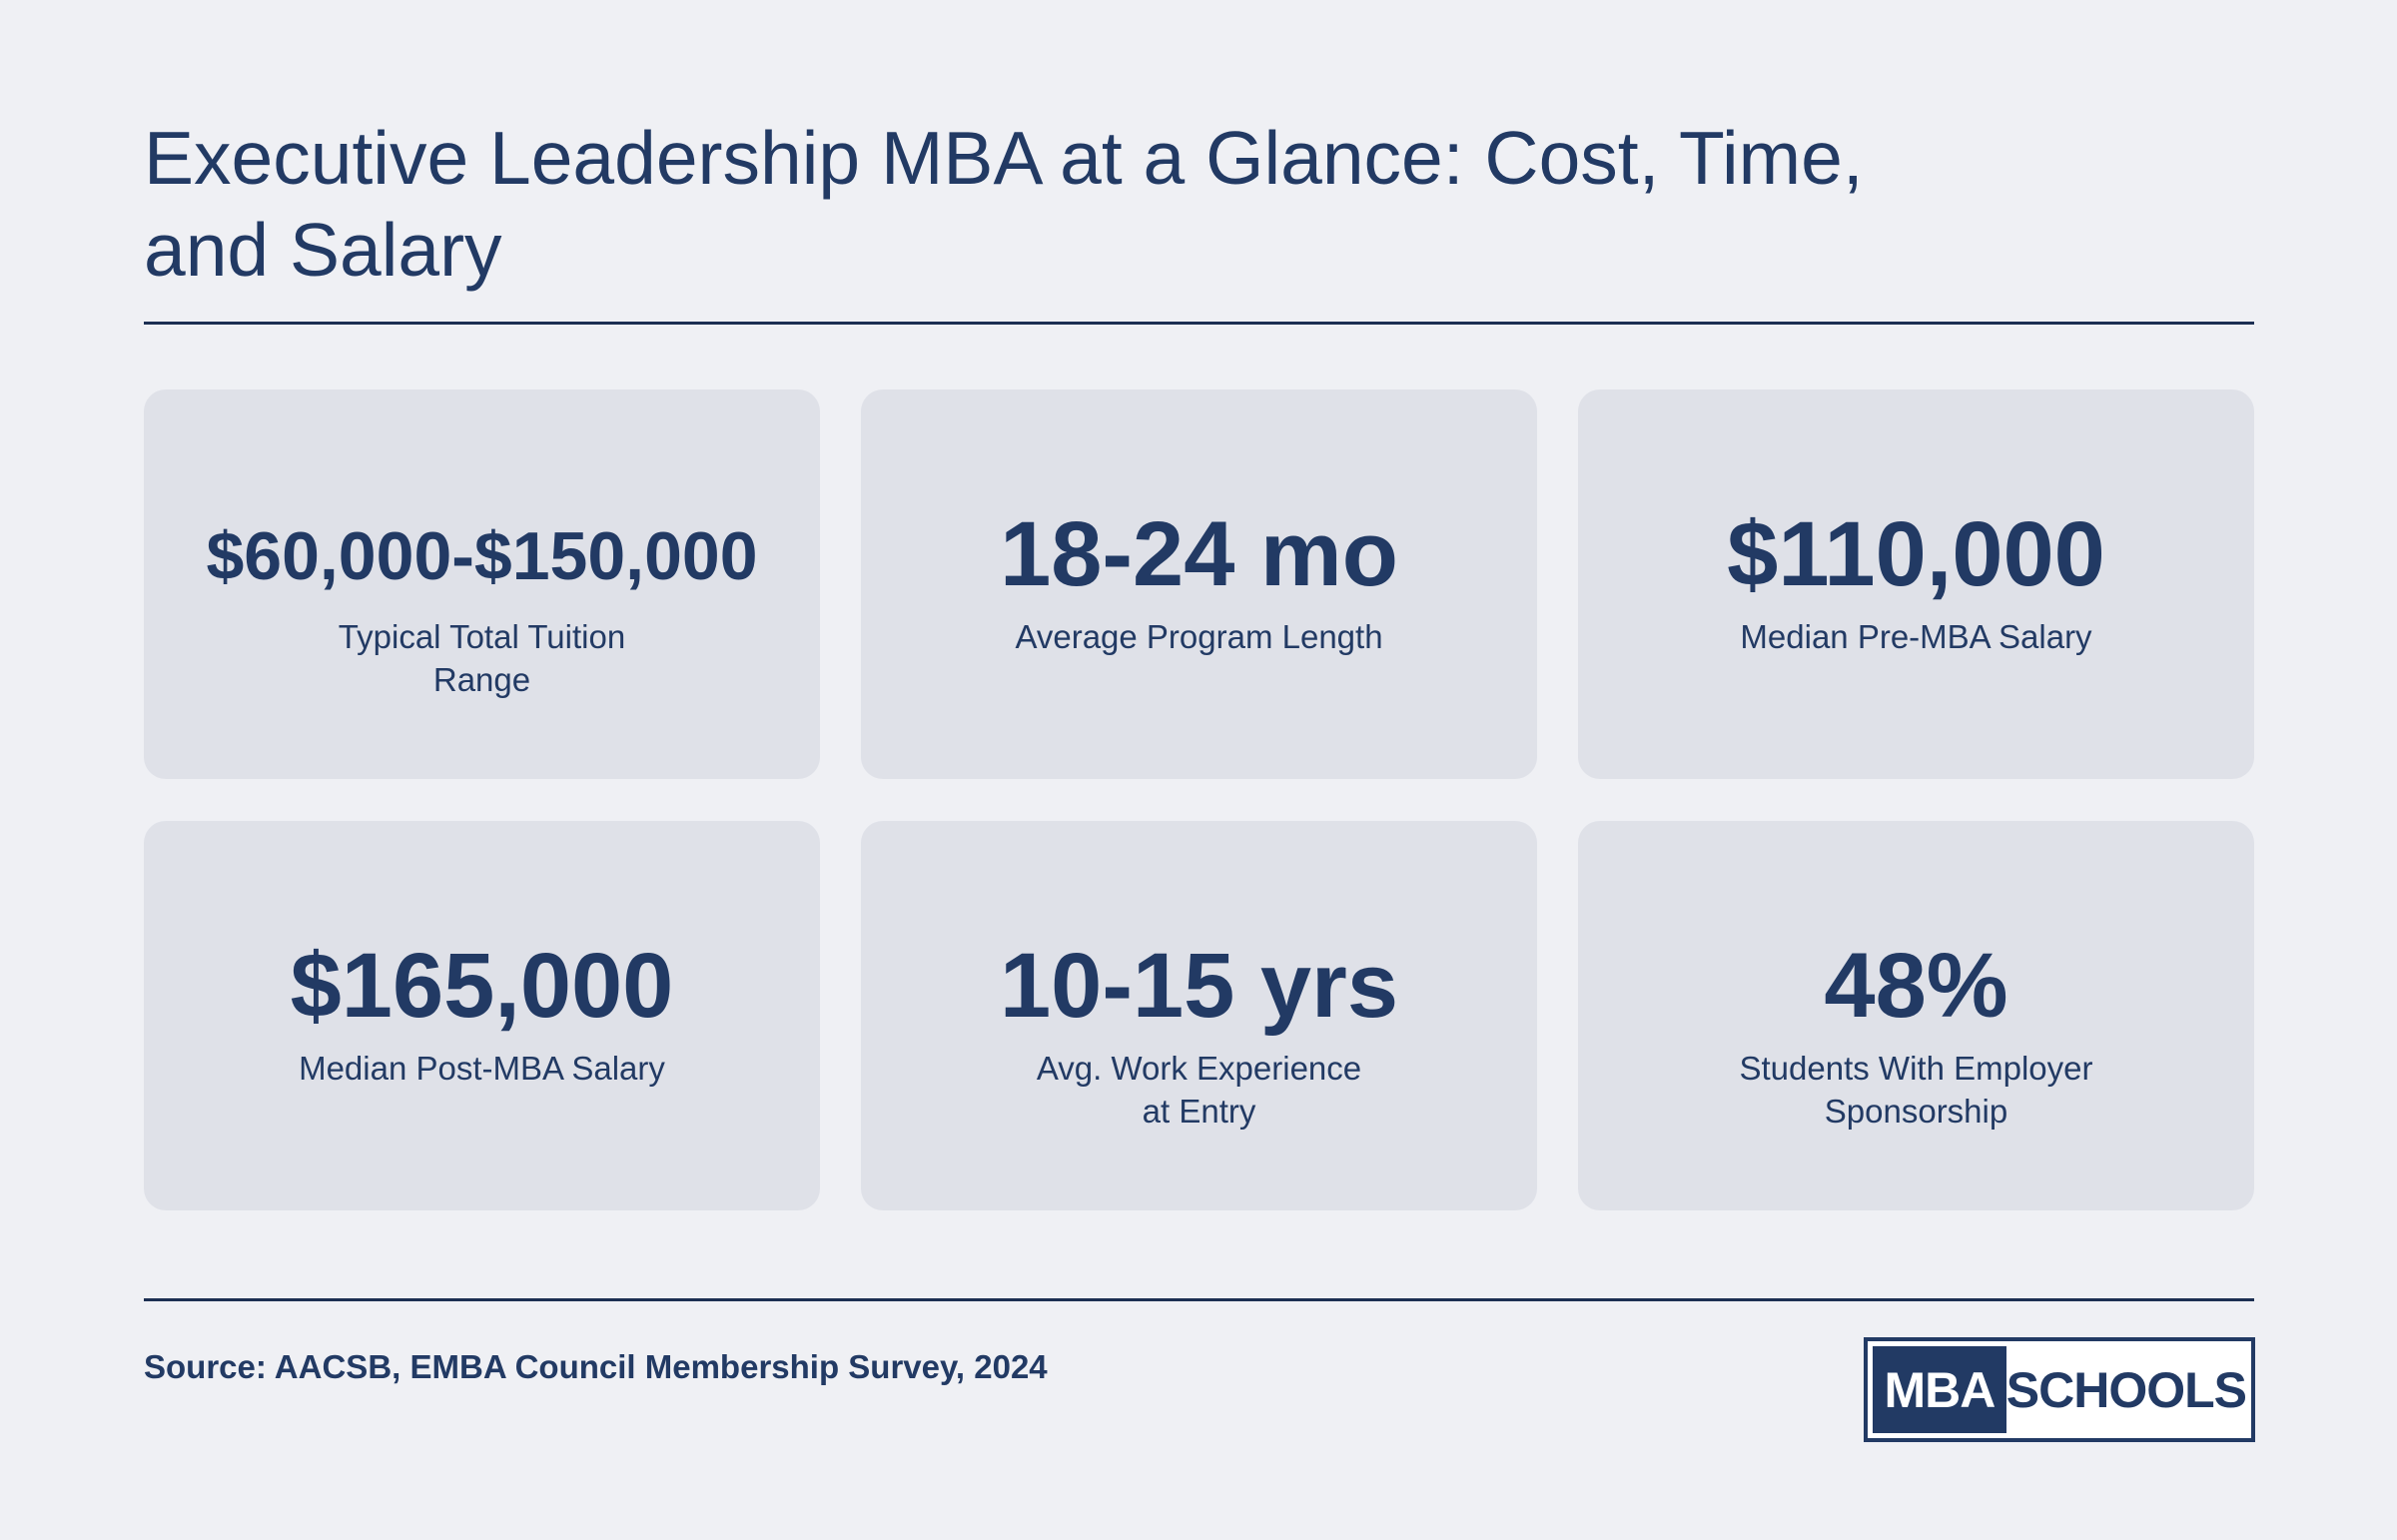 This screenshot has height=1540, width=2397. What do you see at coordinates (1199, 986) in the screenshot?
I see `stat-value: 10-15 yrs` at bounding box center [1199, 986].